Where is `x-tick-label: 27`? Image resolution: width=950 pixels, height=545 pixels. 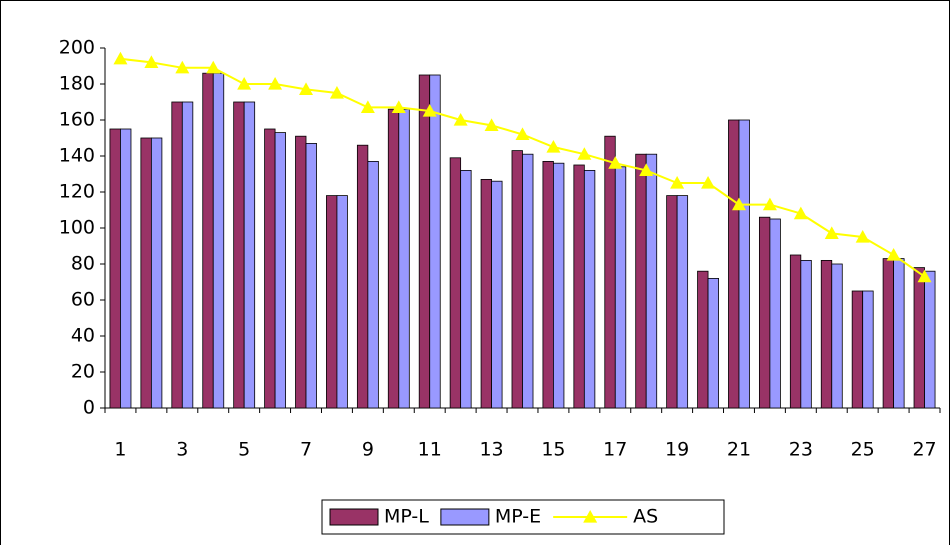
x-tick-label: 27 is located at coordinates (924, 450).